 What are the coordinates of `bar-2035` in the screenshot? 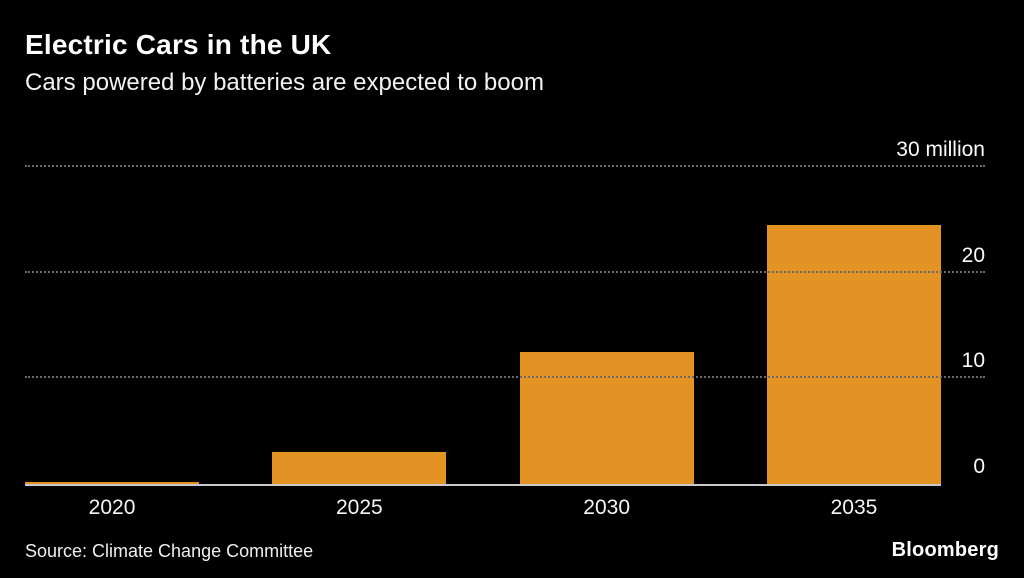 It's located at (853, 354).